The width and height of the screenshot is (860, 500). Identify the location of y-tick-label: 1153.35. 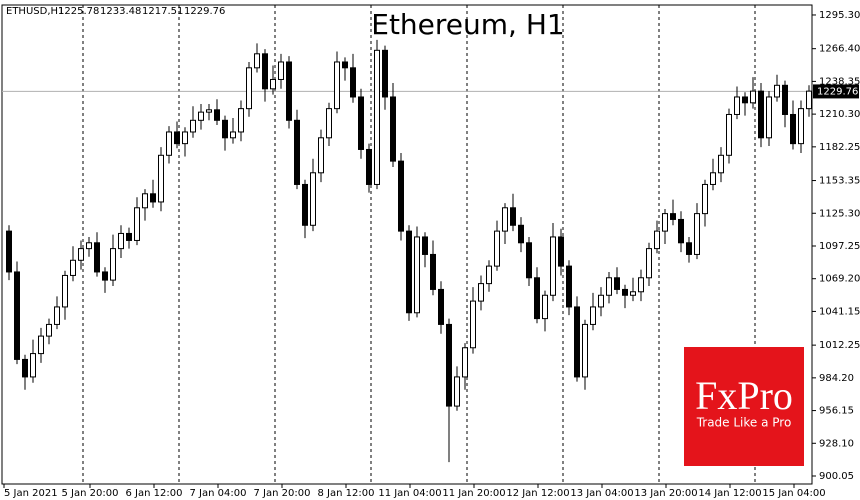
(839, 181).